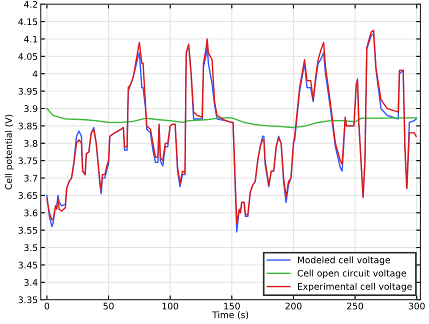 Image resolution: width=429 pixels, height=324 pixels. I want to click on x-tick-label: 150, so click(232, 306).